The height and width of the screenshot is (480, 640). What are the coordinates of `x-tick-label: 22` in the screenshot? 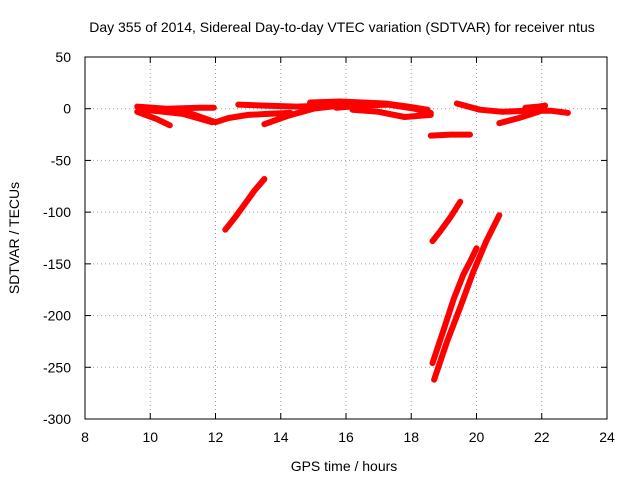 It's located at (542, 437).